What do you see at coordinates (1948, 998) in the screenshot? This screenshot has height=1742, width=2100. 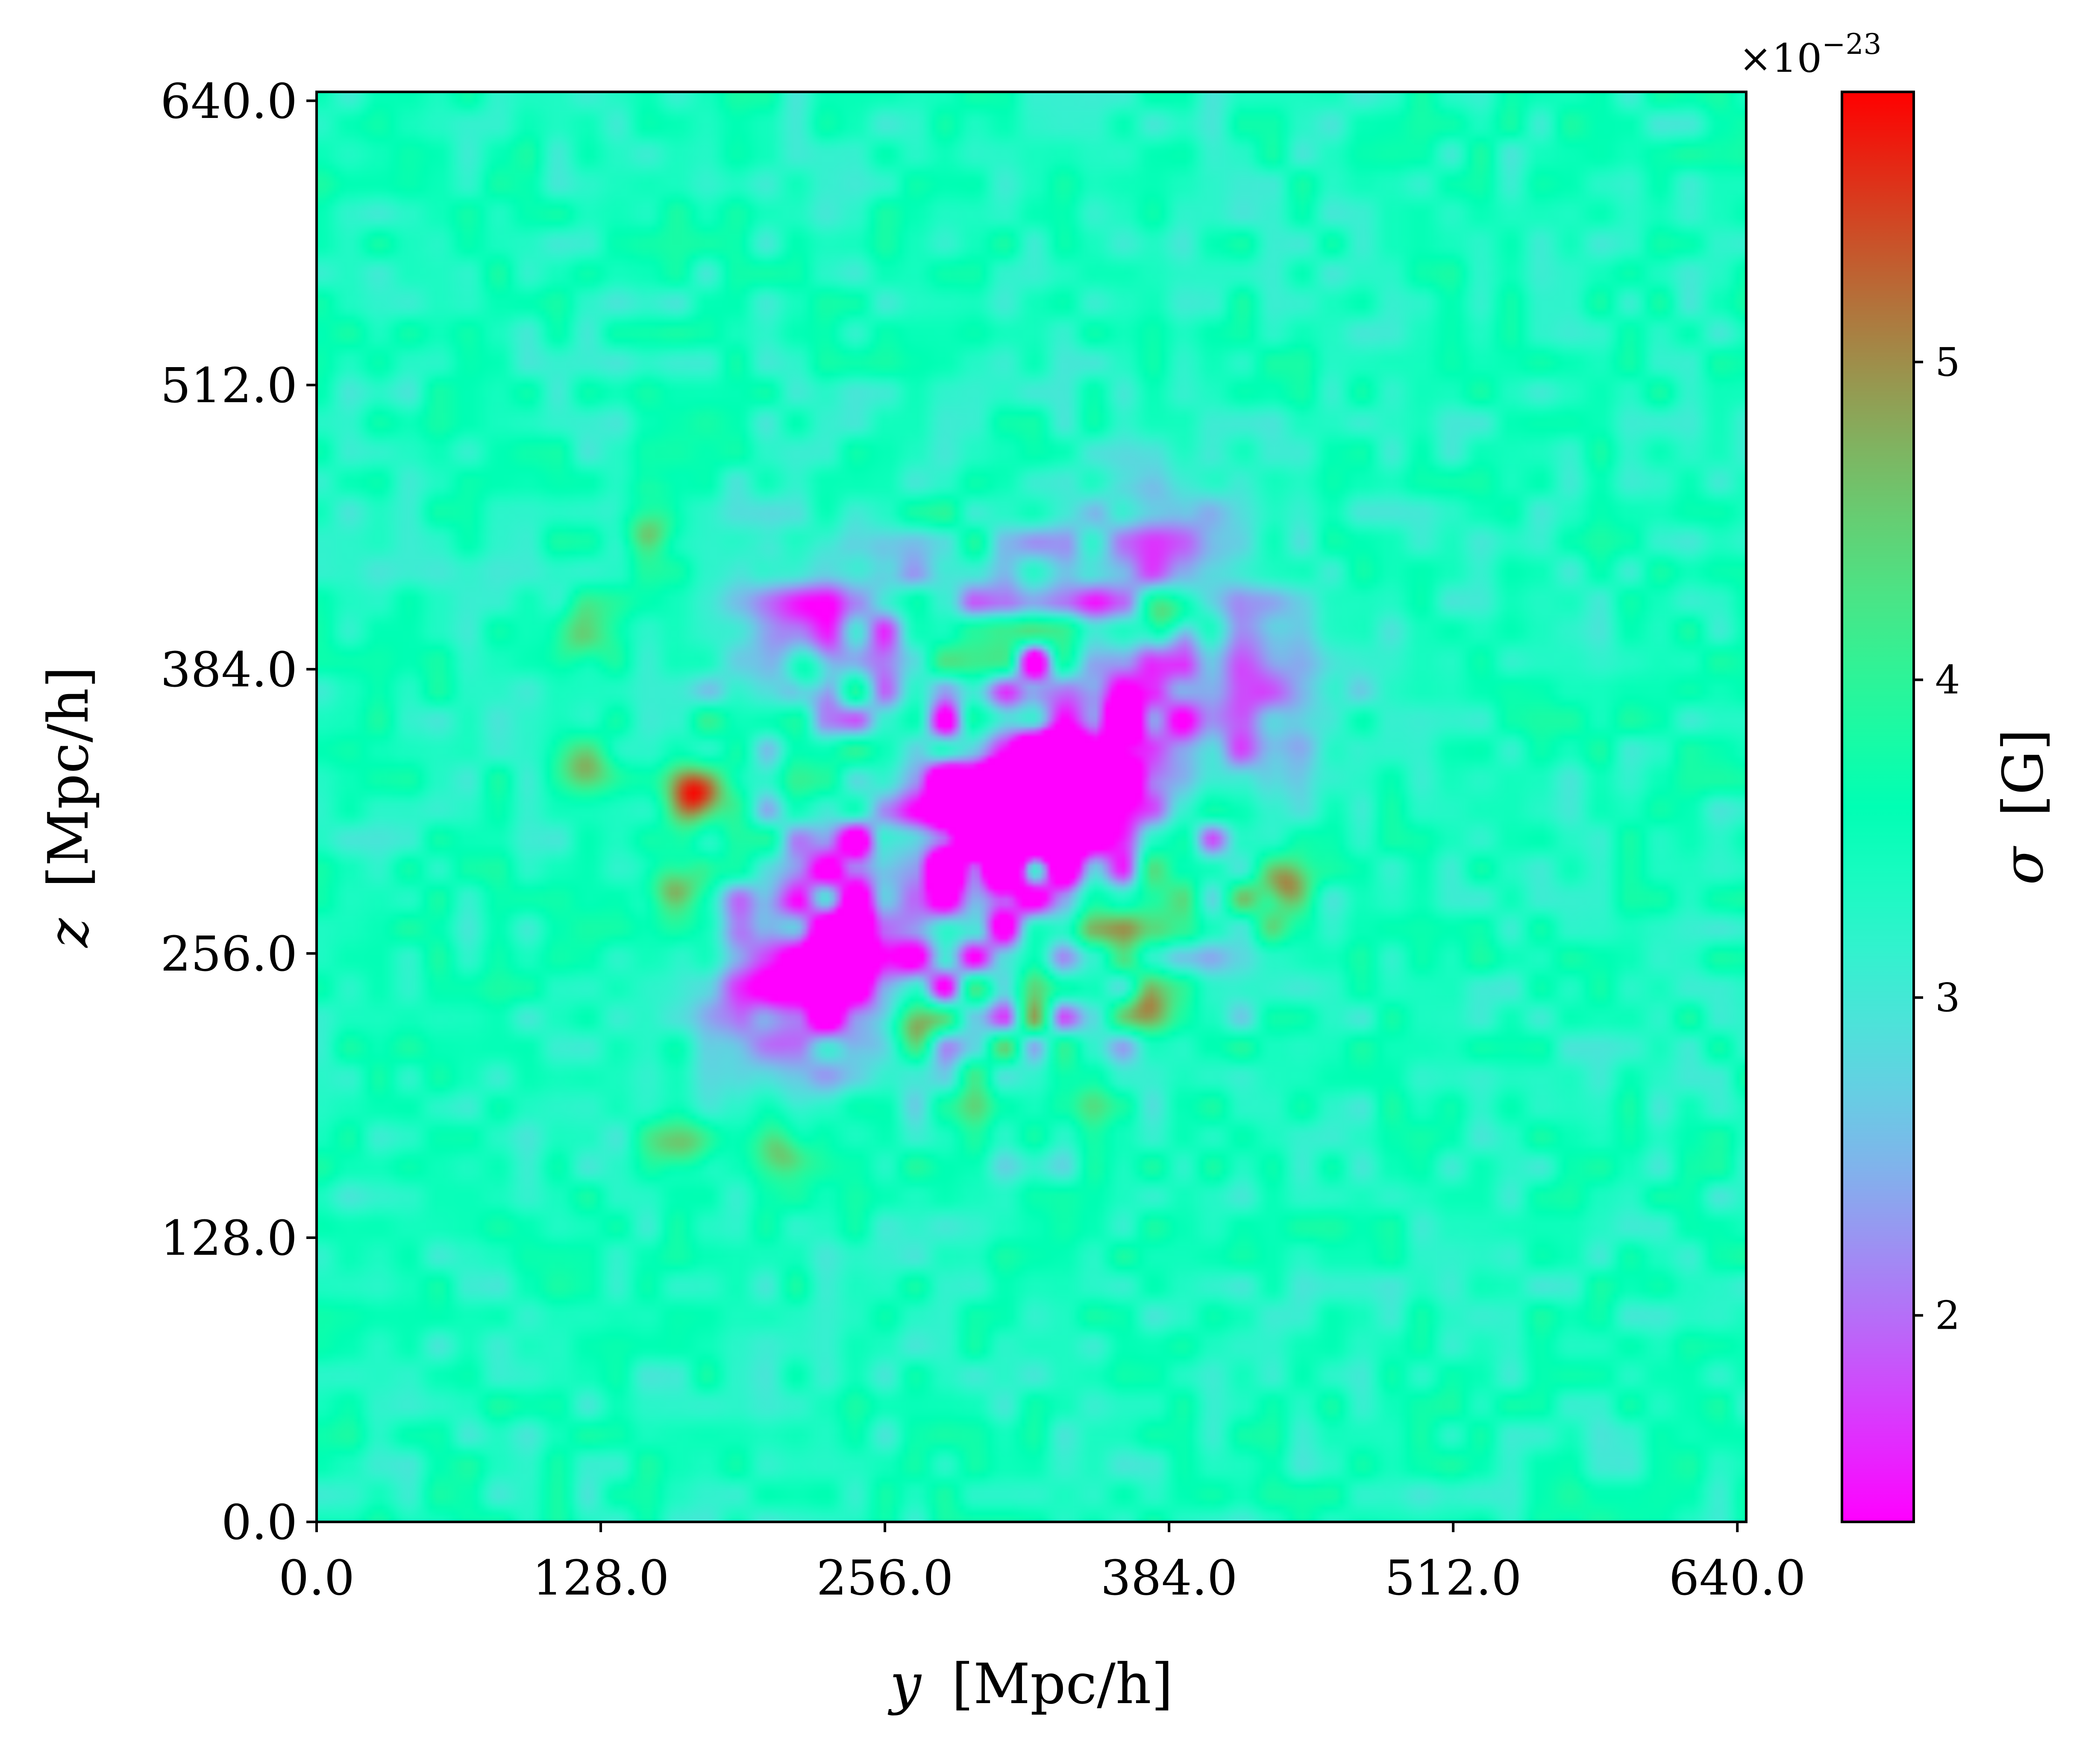 I see `colorbar-tick-label: 3` at bounding box center [1948, 998].